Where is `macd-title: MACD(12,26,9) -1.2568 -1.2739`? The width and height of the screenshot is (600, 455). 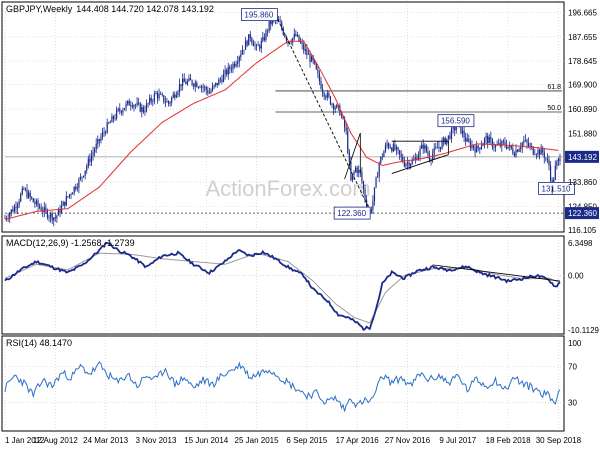 macd-title: MACD(12,26,9) -1.2568 -1.2739 is located at coordinates (70, 243).